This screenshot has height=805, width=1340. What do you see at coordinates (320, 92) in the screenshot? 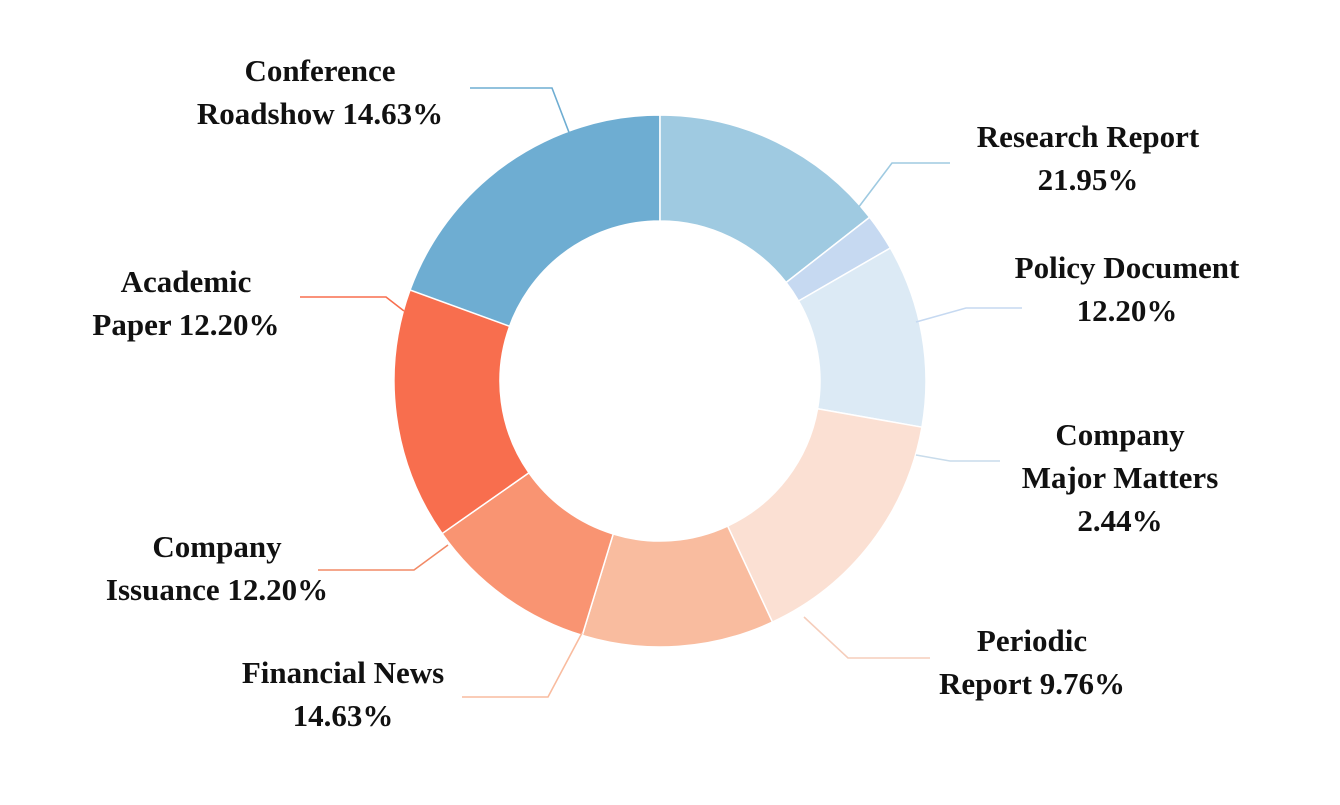
I see `data-label-conference-roadshow: Conference Roadshow 14.63%` at bounding box center [320, 92].